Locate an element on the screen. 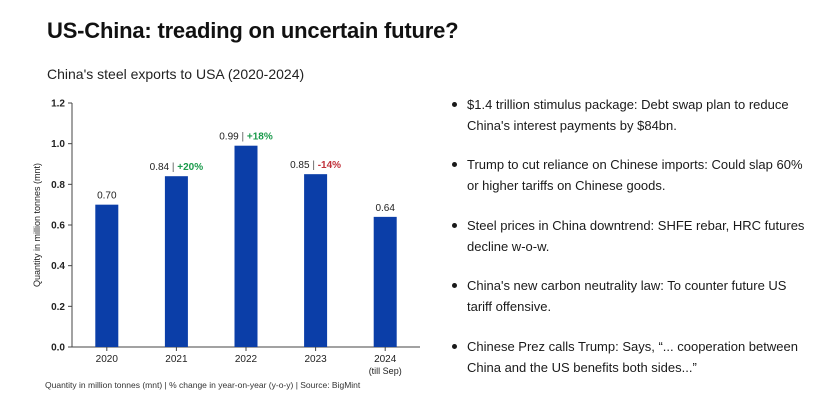  page-title: US-China: treading on uncertain future? is located at coordinates (253, 30).